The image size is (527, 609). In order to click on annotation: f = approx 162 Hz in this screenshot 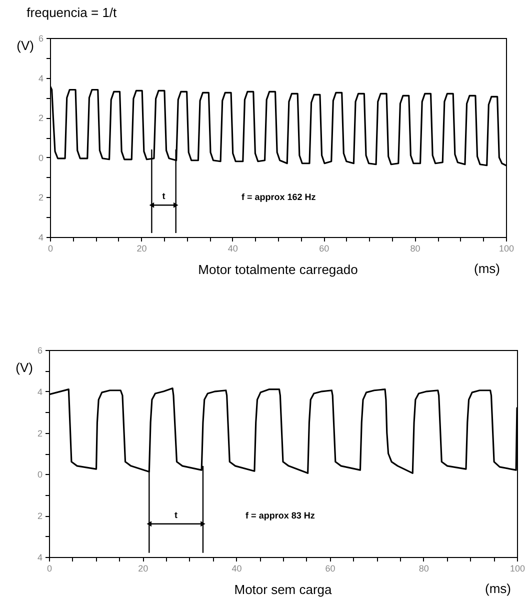, I will do `click(279, 197)`.